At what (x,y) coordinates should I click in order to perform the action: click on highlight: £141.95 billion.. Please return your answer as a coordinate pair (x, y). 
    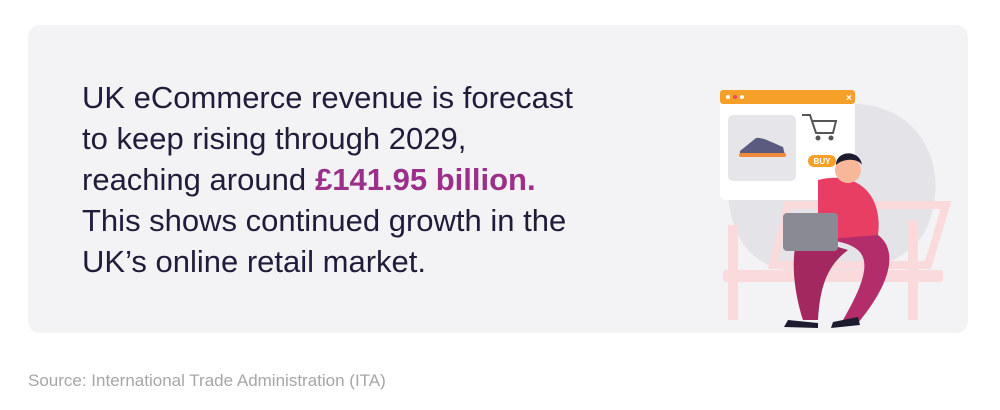
    Looking at the image, I should click on (425, 179).